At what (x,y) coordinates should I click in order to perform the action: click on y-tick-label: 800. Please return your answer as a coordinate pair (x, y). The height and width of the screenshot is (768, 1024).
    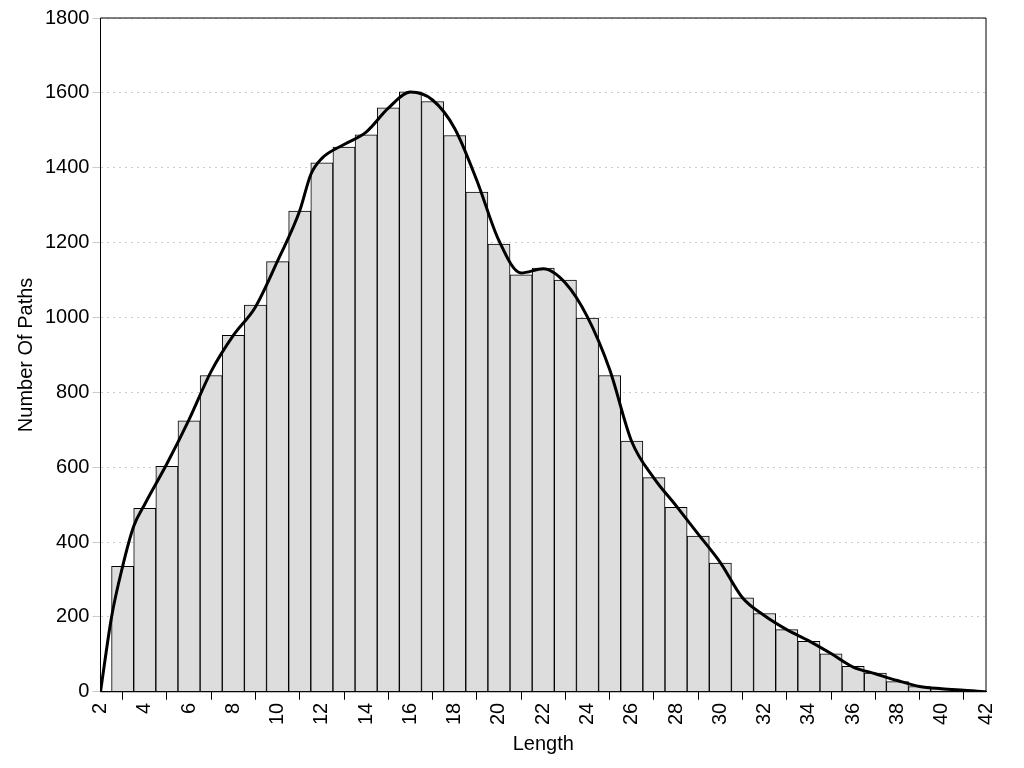
    Looking at the image, I should click on (73, 390).